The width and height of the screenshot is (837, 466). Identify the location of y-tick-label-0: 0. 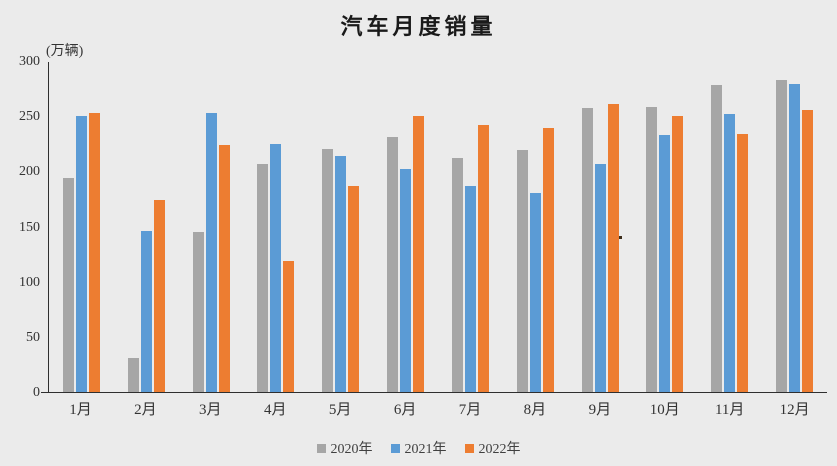
(36, 392).